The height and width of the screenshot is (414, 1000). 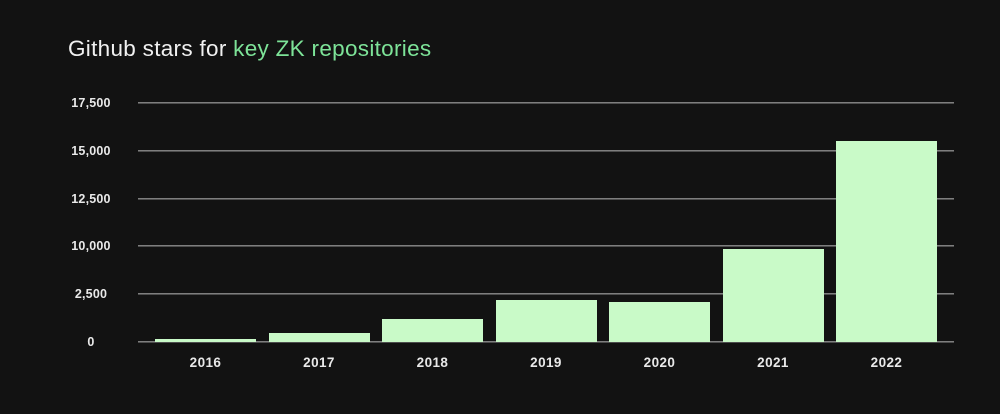 I want to click on y-axis-tick-label: 12,500, so click(x=91, y=198).